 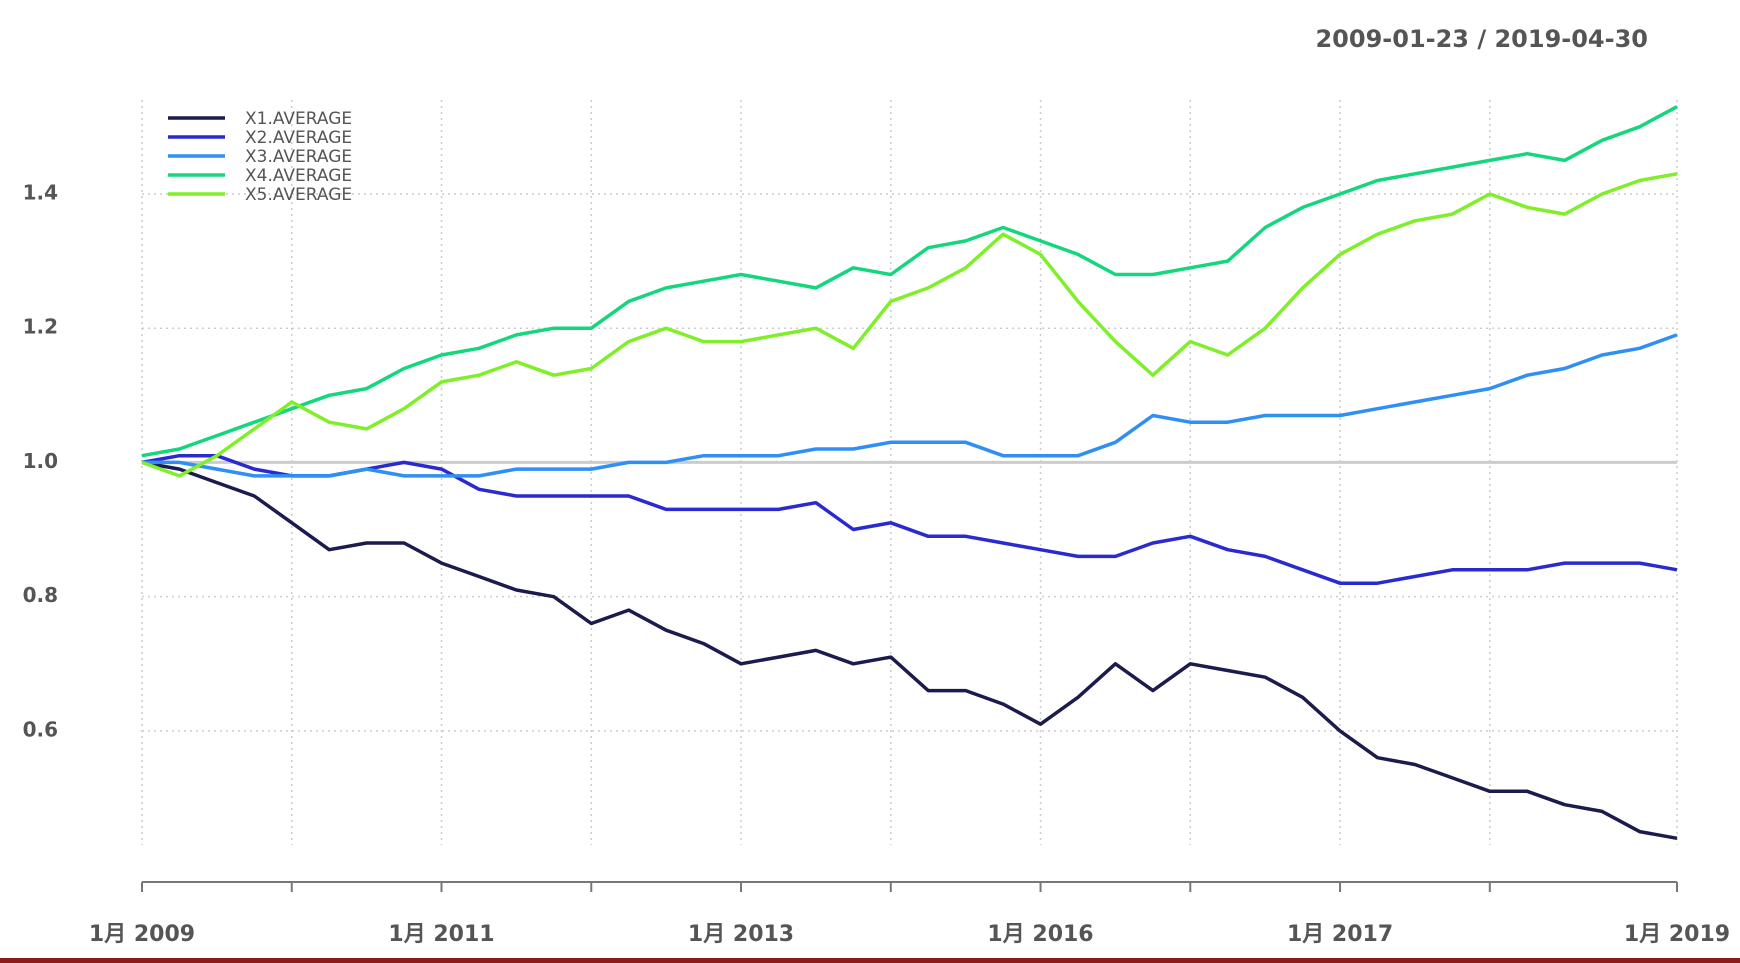 I want to click on legend-label: X4.AVERAGE, so click(x=298, y=176).